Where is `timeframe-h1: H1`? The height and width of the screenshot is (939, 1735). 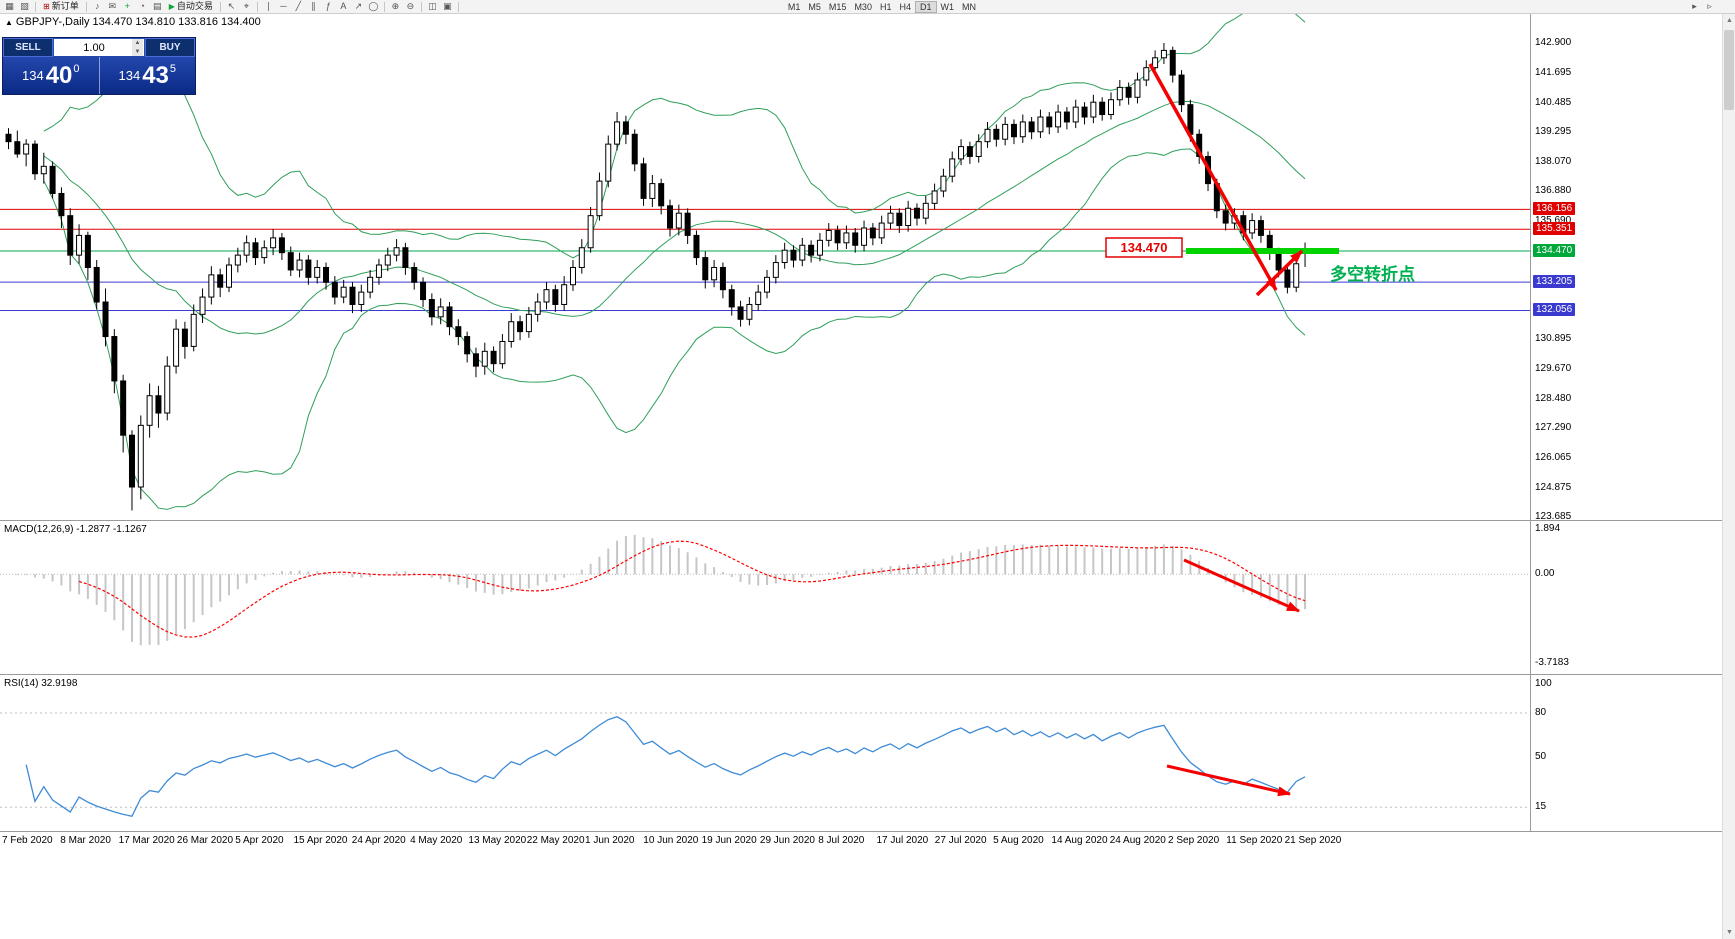 timeframe-h1: H1 is located at coordinates (885, 6).